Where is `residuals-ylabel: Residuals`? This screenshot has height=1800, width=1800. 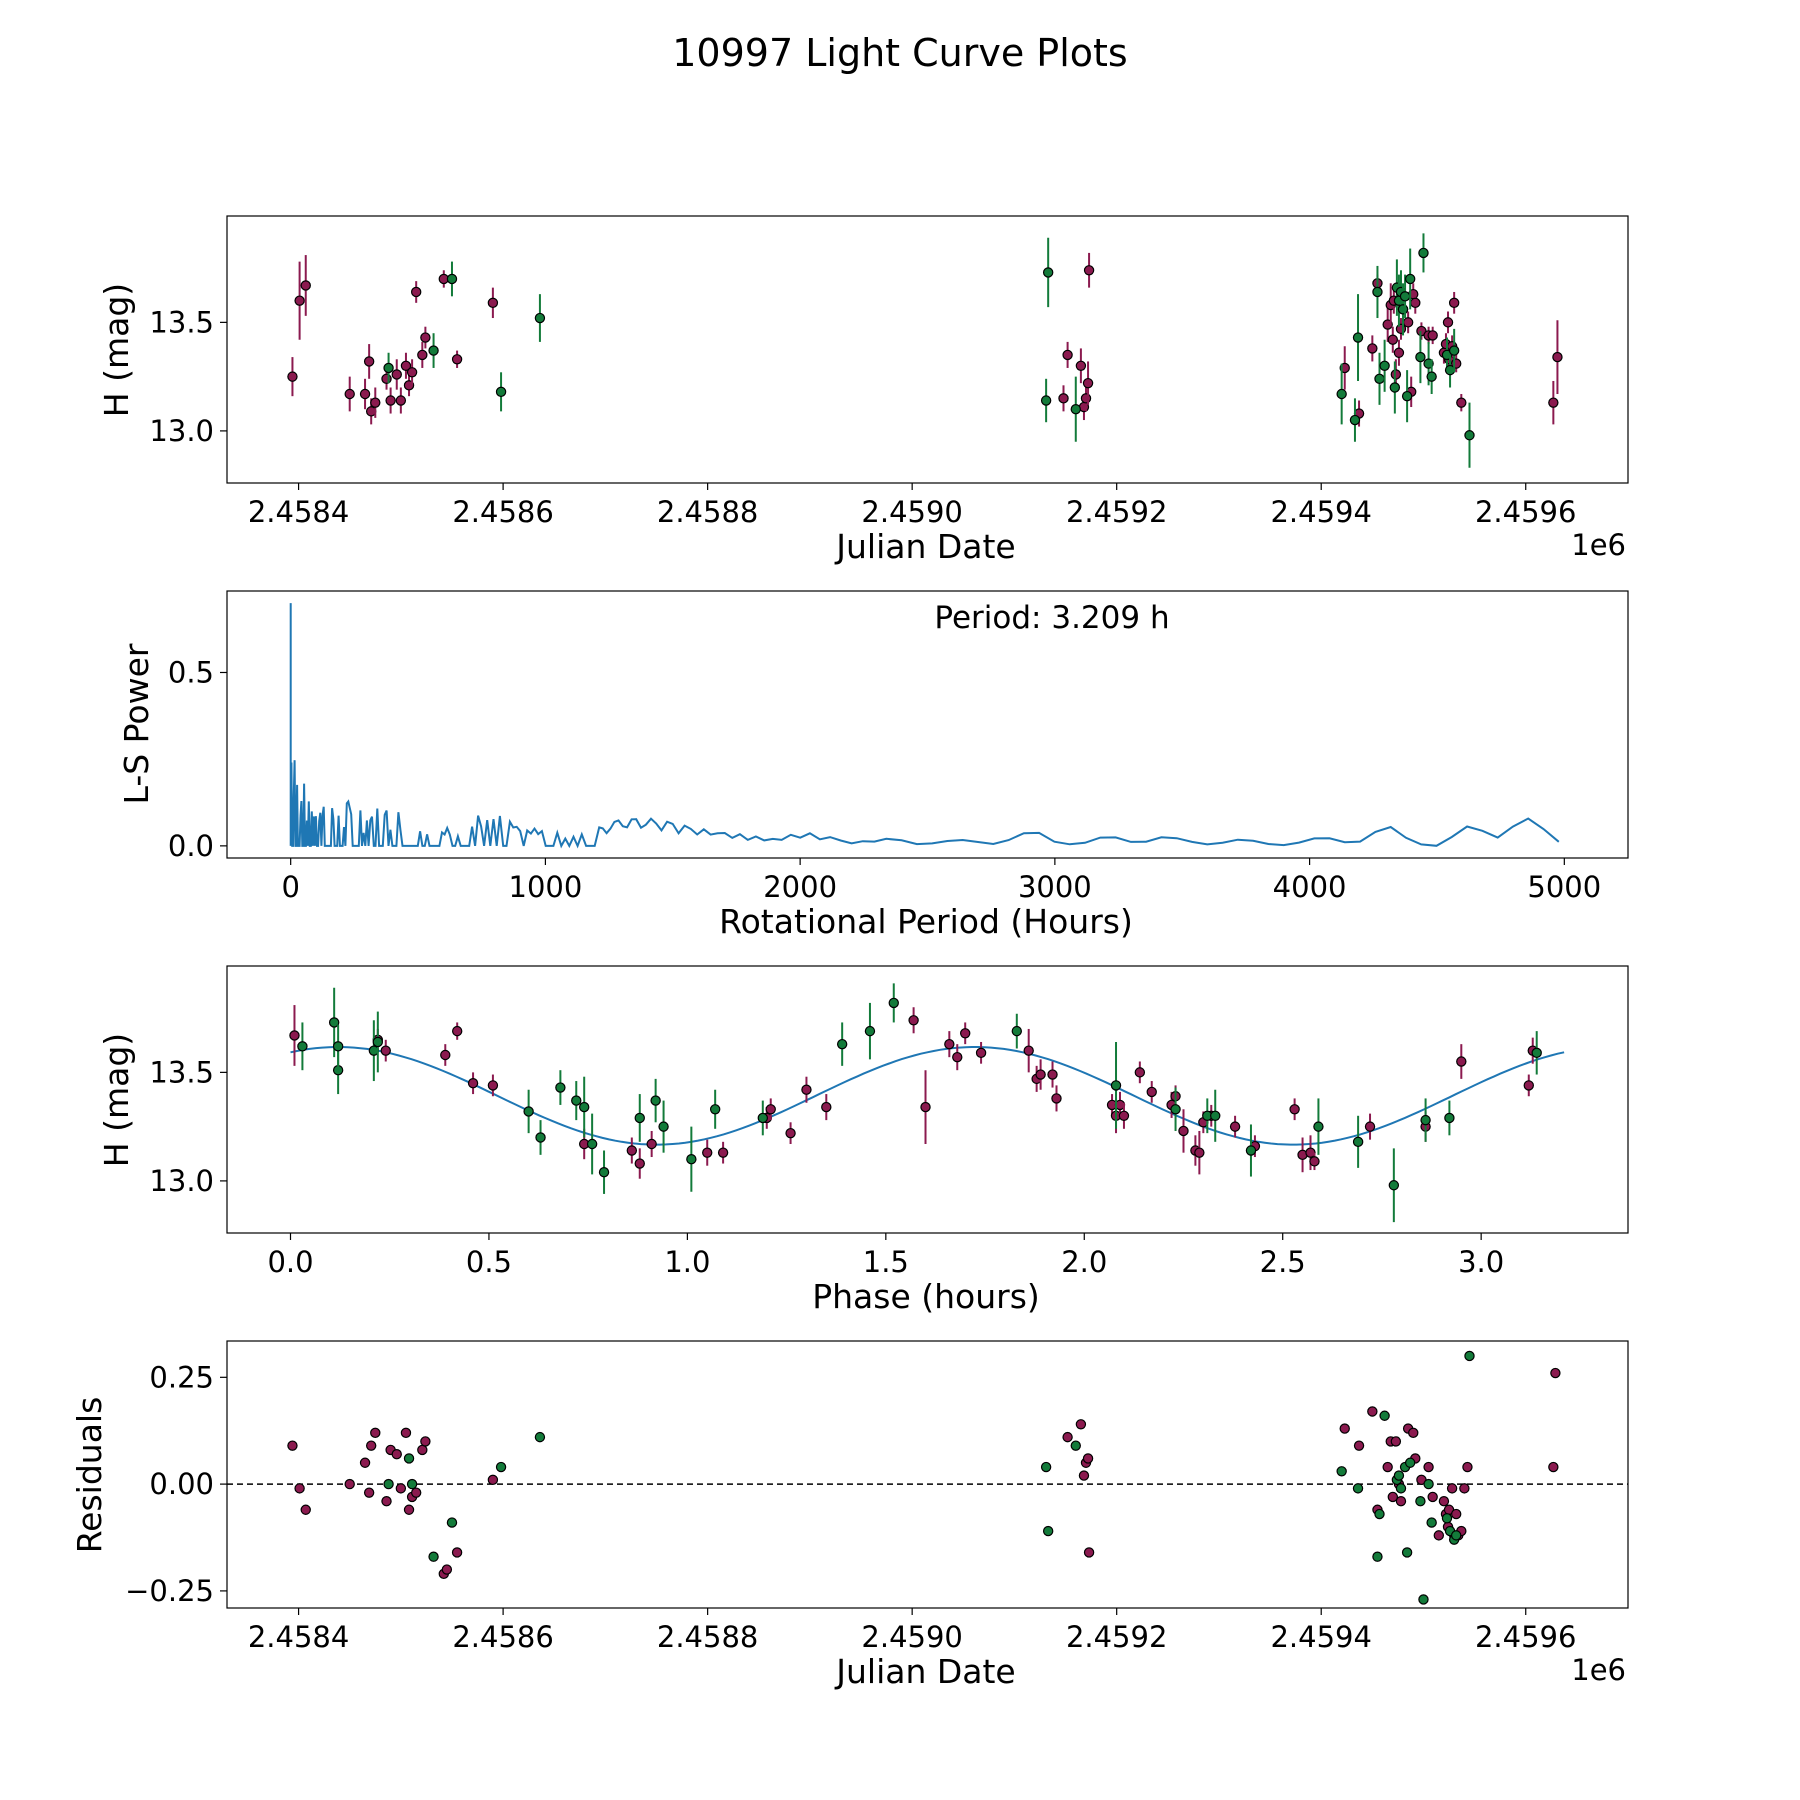 residuals-ylabel: Residuals is located at coordinates (89, 1475).